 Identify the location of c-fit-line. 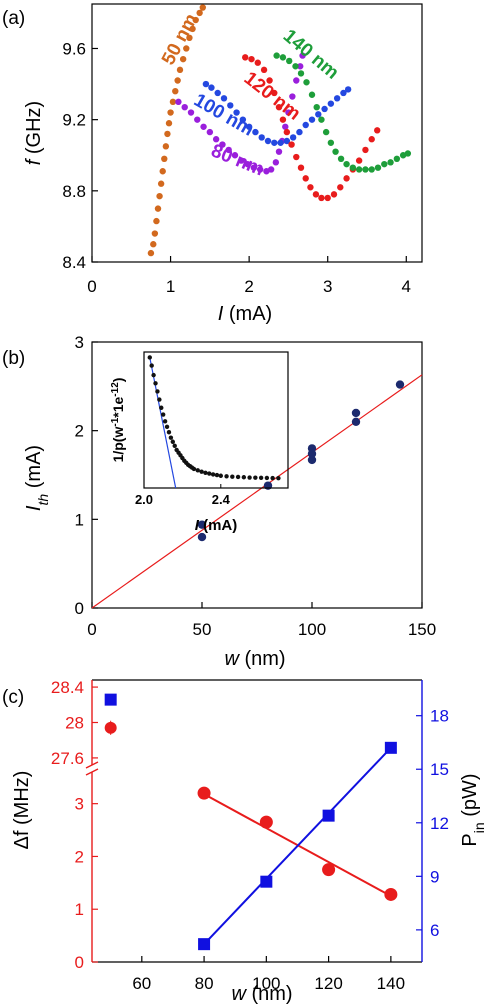
(297, 846).